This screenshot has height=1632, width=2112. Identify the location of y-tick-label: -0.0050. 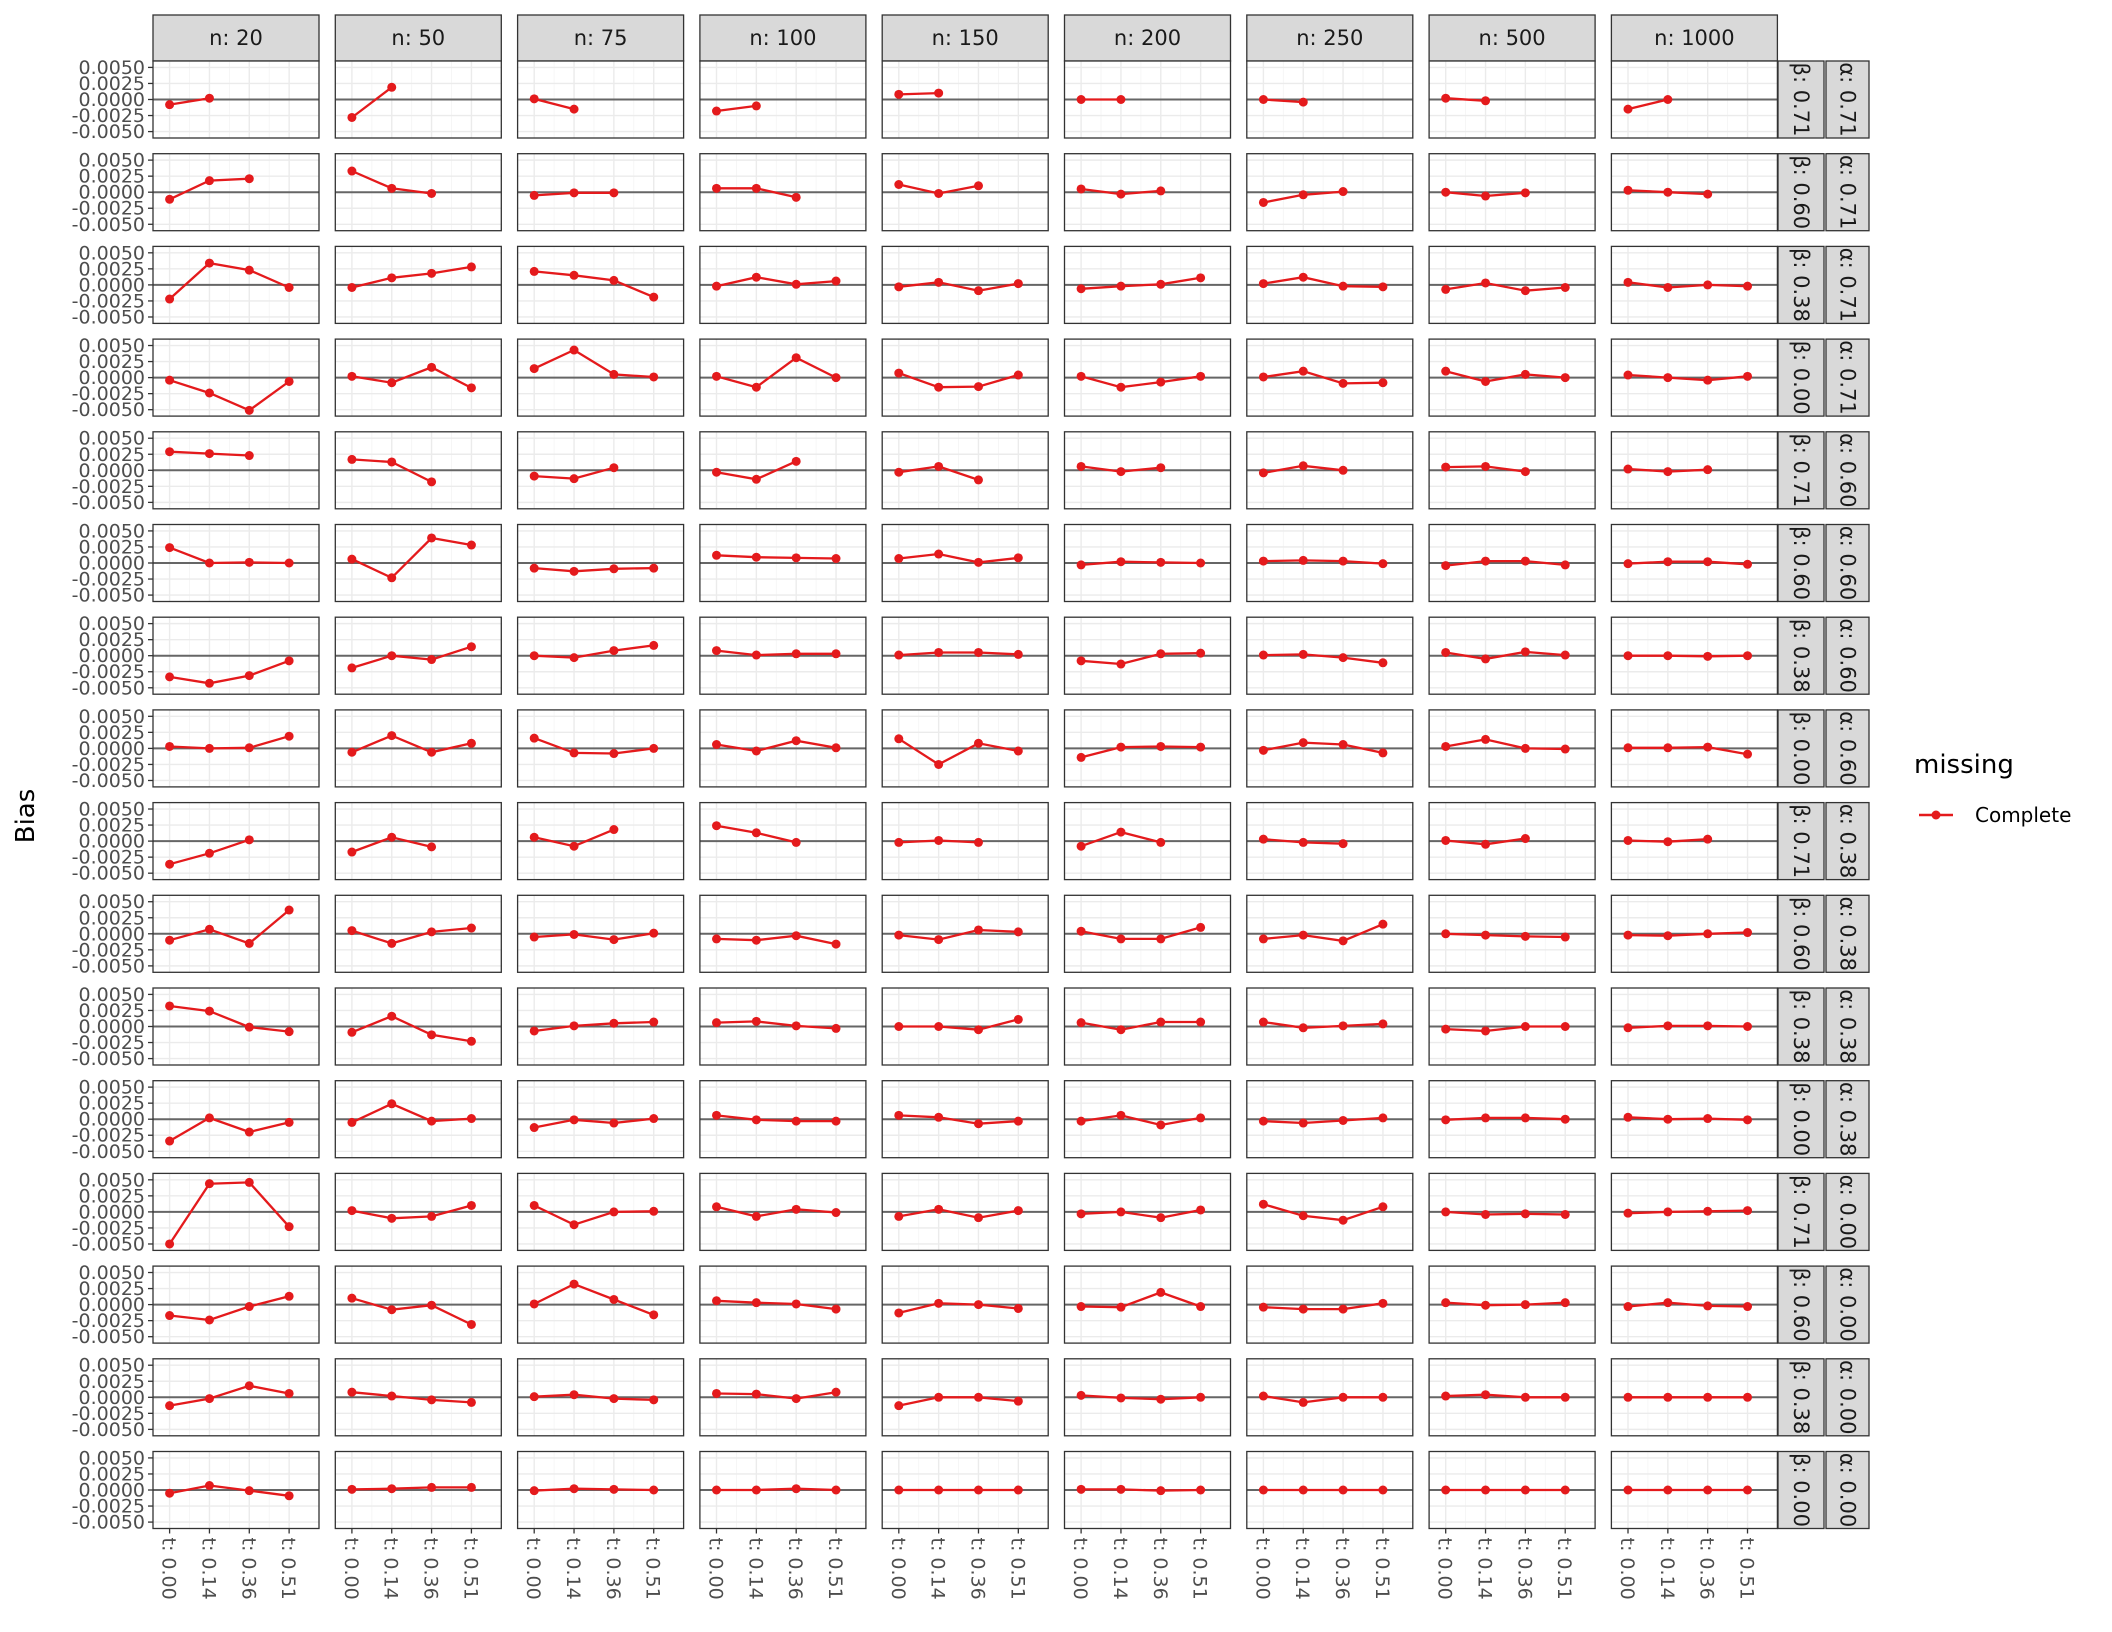
(108, 1152).